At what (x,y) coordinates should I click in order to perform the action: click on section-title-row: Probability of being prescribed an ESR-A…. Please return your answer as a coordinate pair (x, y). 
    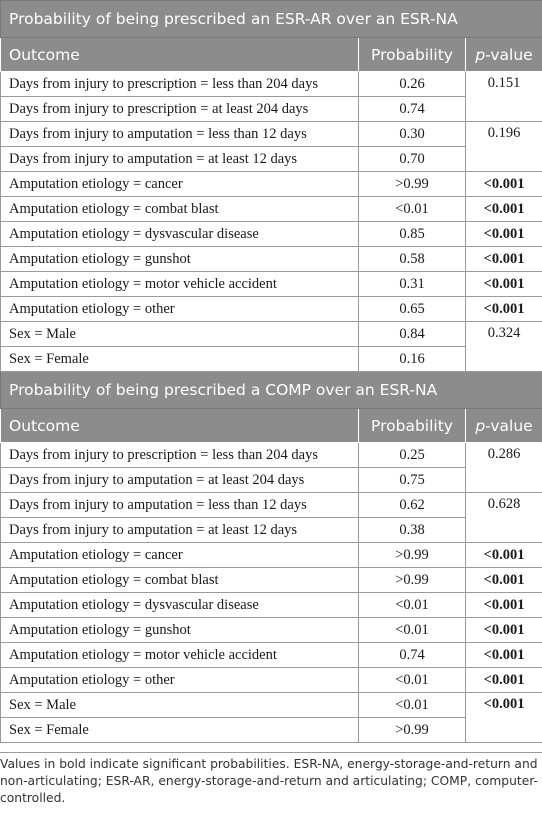
    Looking at the image, I should click on (271, 19).